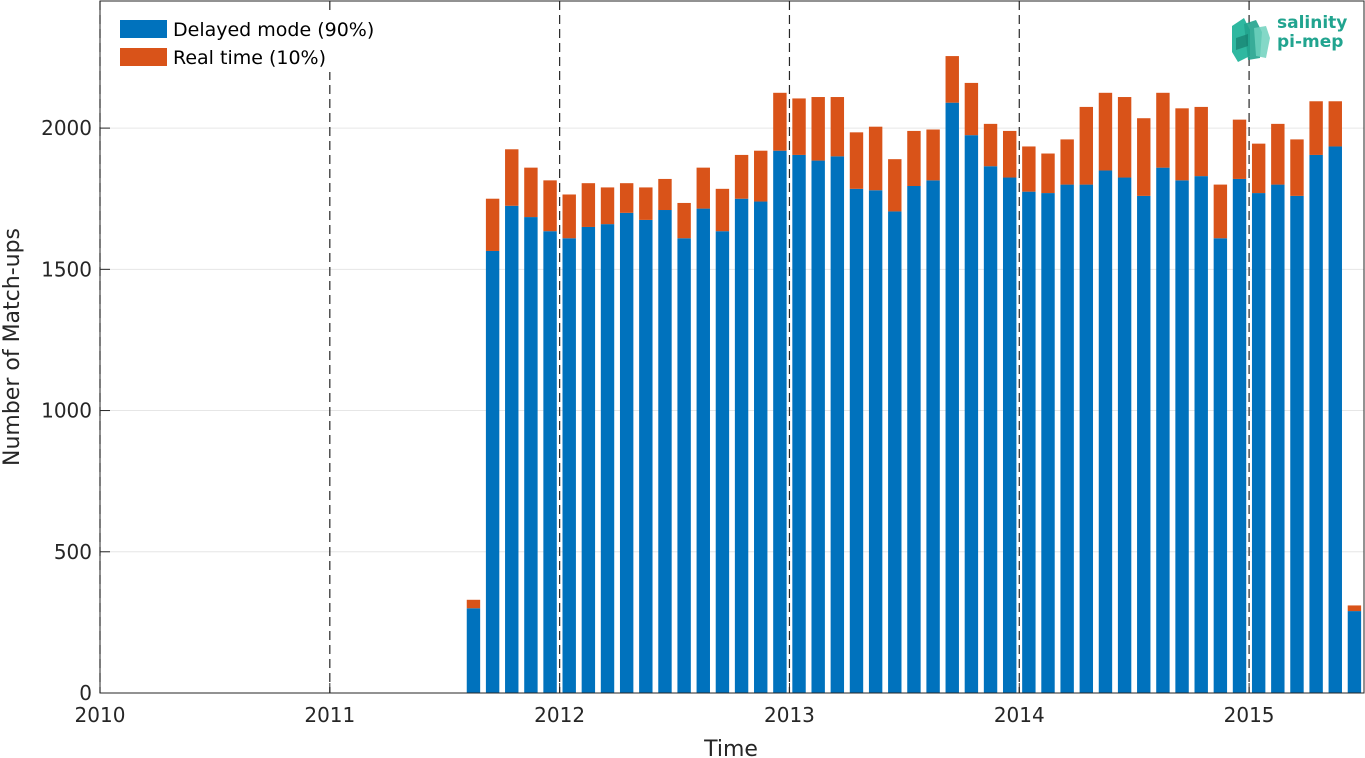 The image size is (1365, 758). What do you see at coordinates (12, 347) in the screenshot?
I see `y-axis-label: Number of Match-ups` at bounding box center [12, 347].